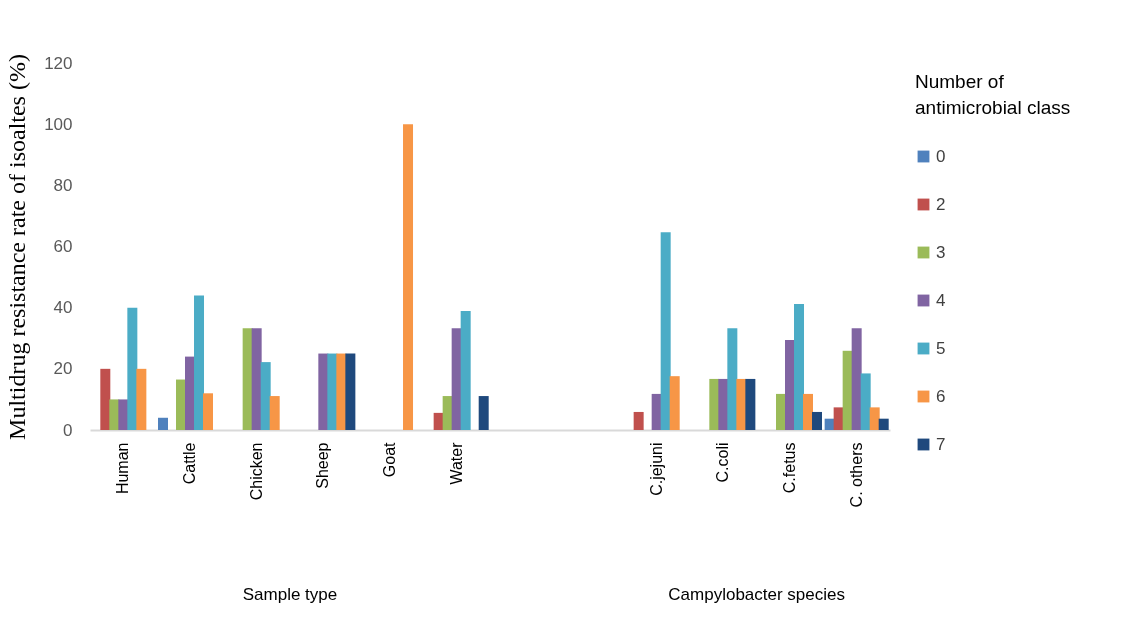 The height and width of the screenshot is (617, 1122). Describe the element at coordinates (323, 465) in the screenshot. I see `x-tick-label: Sheep` at that location.